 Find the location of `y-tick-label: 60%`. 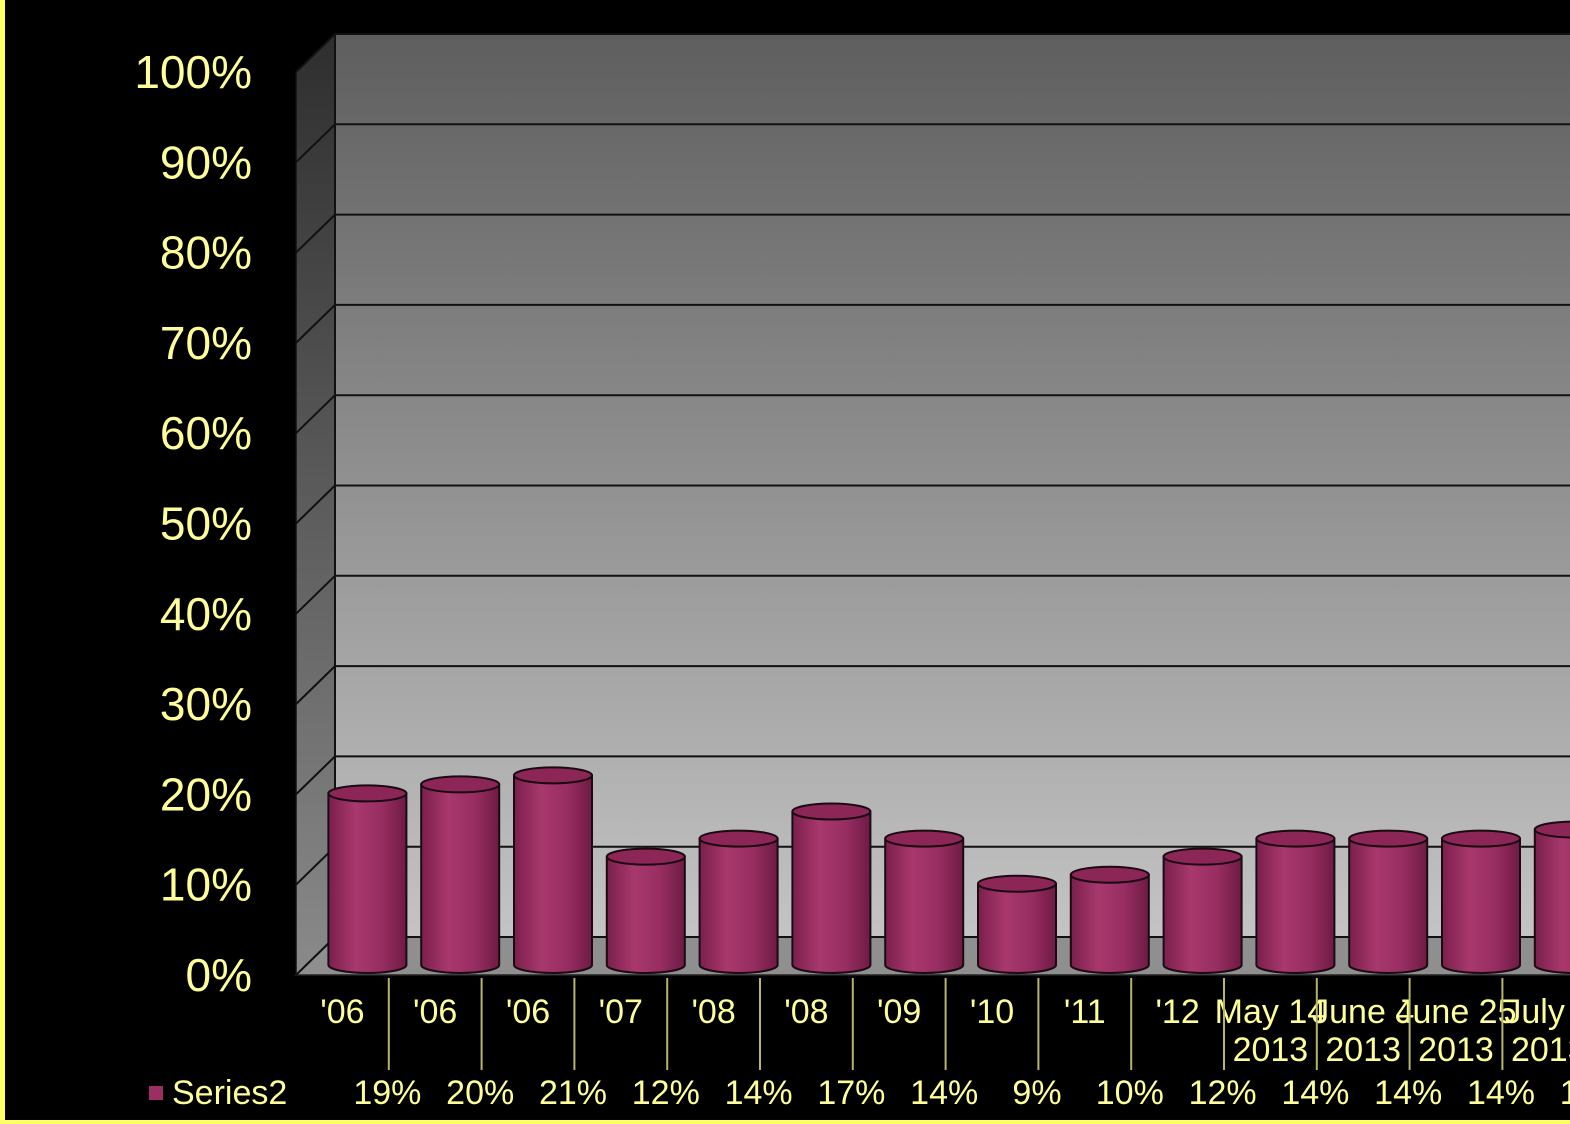

y-tick-label: 60% is located at coordinates (206, 433).